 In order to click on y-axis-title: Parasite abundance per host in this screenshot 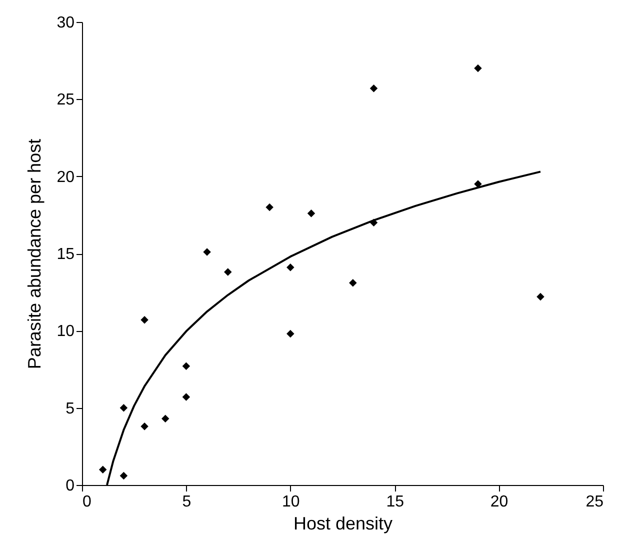, I will do `click(34, 254)`.